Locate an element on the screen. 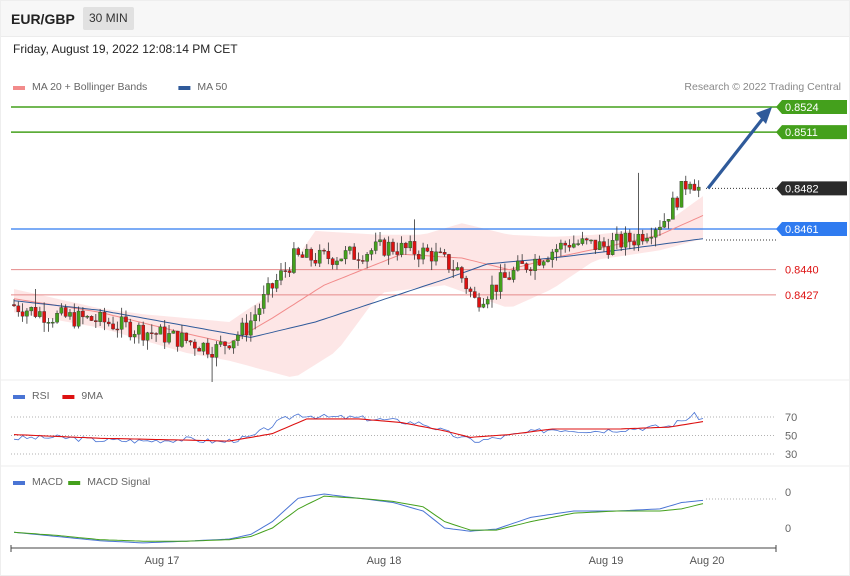  macd-legend-label: MACD Signal is located at coordinates (118, 482).